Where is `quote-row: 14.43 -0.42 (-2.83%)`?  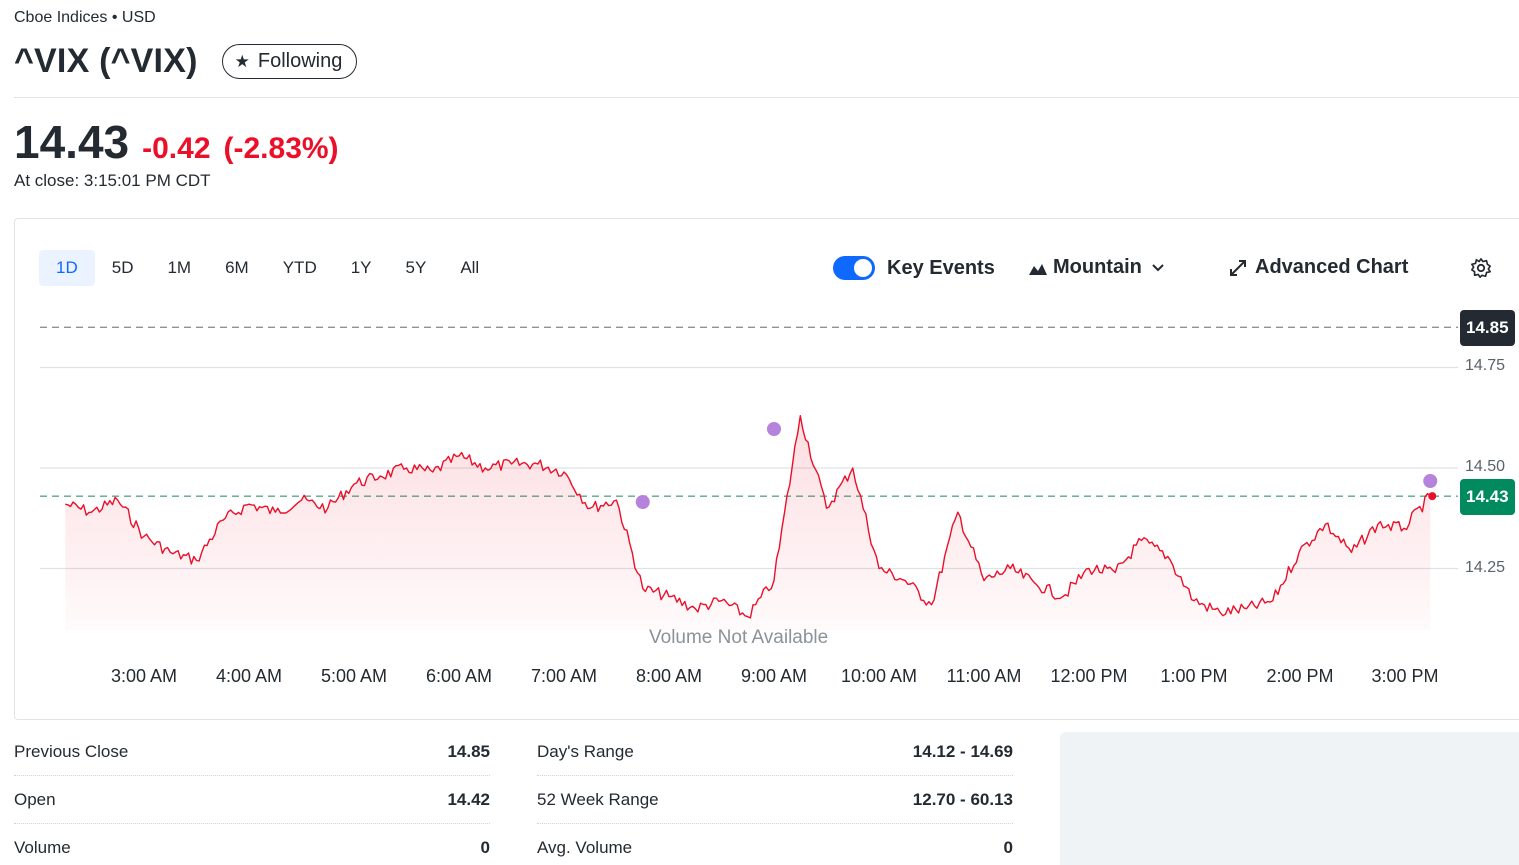
quote-row: 14.43 -0.42 (-2.83%) is located at coordinates (176, 142).